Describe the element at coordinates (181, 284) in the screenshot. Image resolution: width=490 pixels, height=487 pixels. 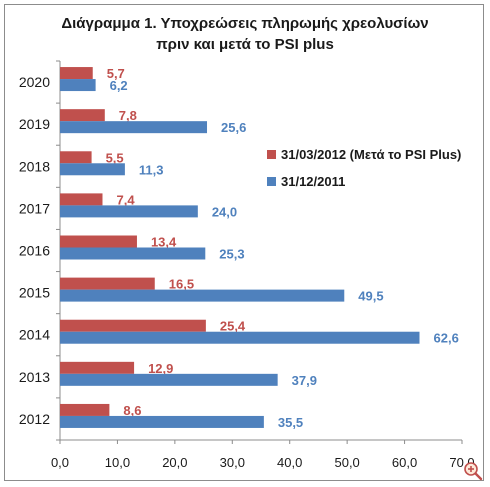
I see `bar-value-label: 16,5` at that location.